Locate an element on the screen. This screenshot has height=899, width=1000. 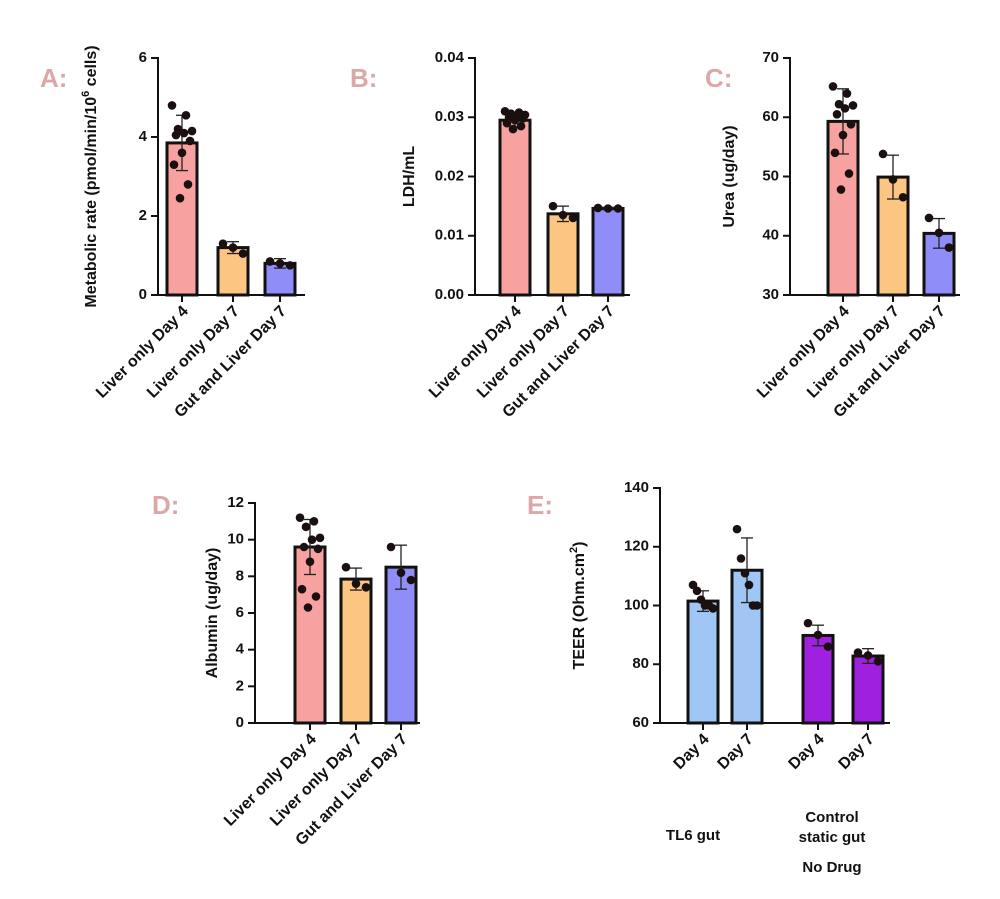
y-tick-label: 0.03 is located at coordinates (449, 116).